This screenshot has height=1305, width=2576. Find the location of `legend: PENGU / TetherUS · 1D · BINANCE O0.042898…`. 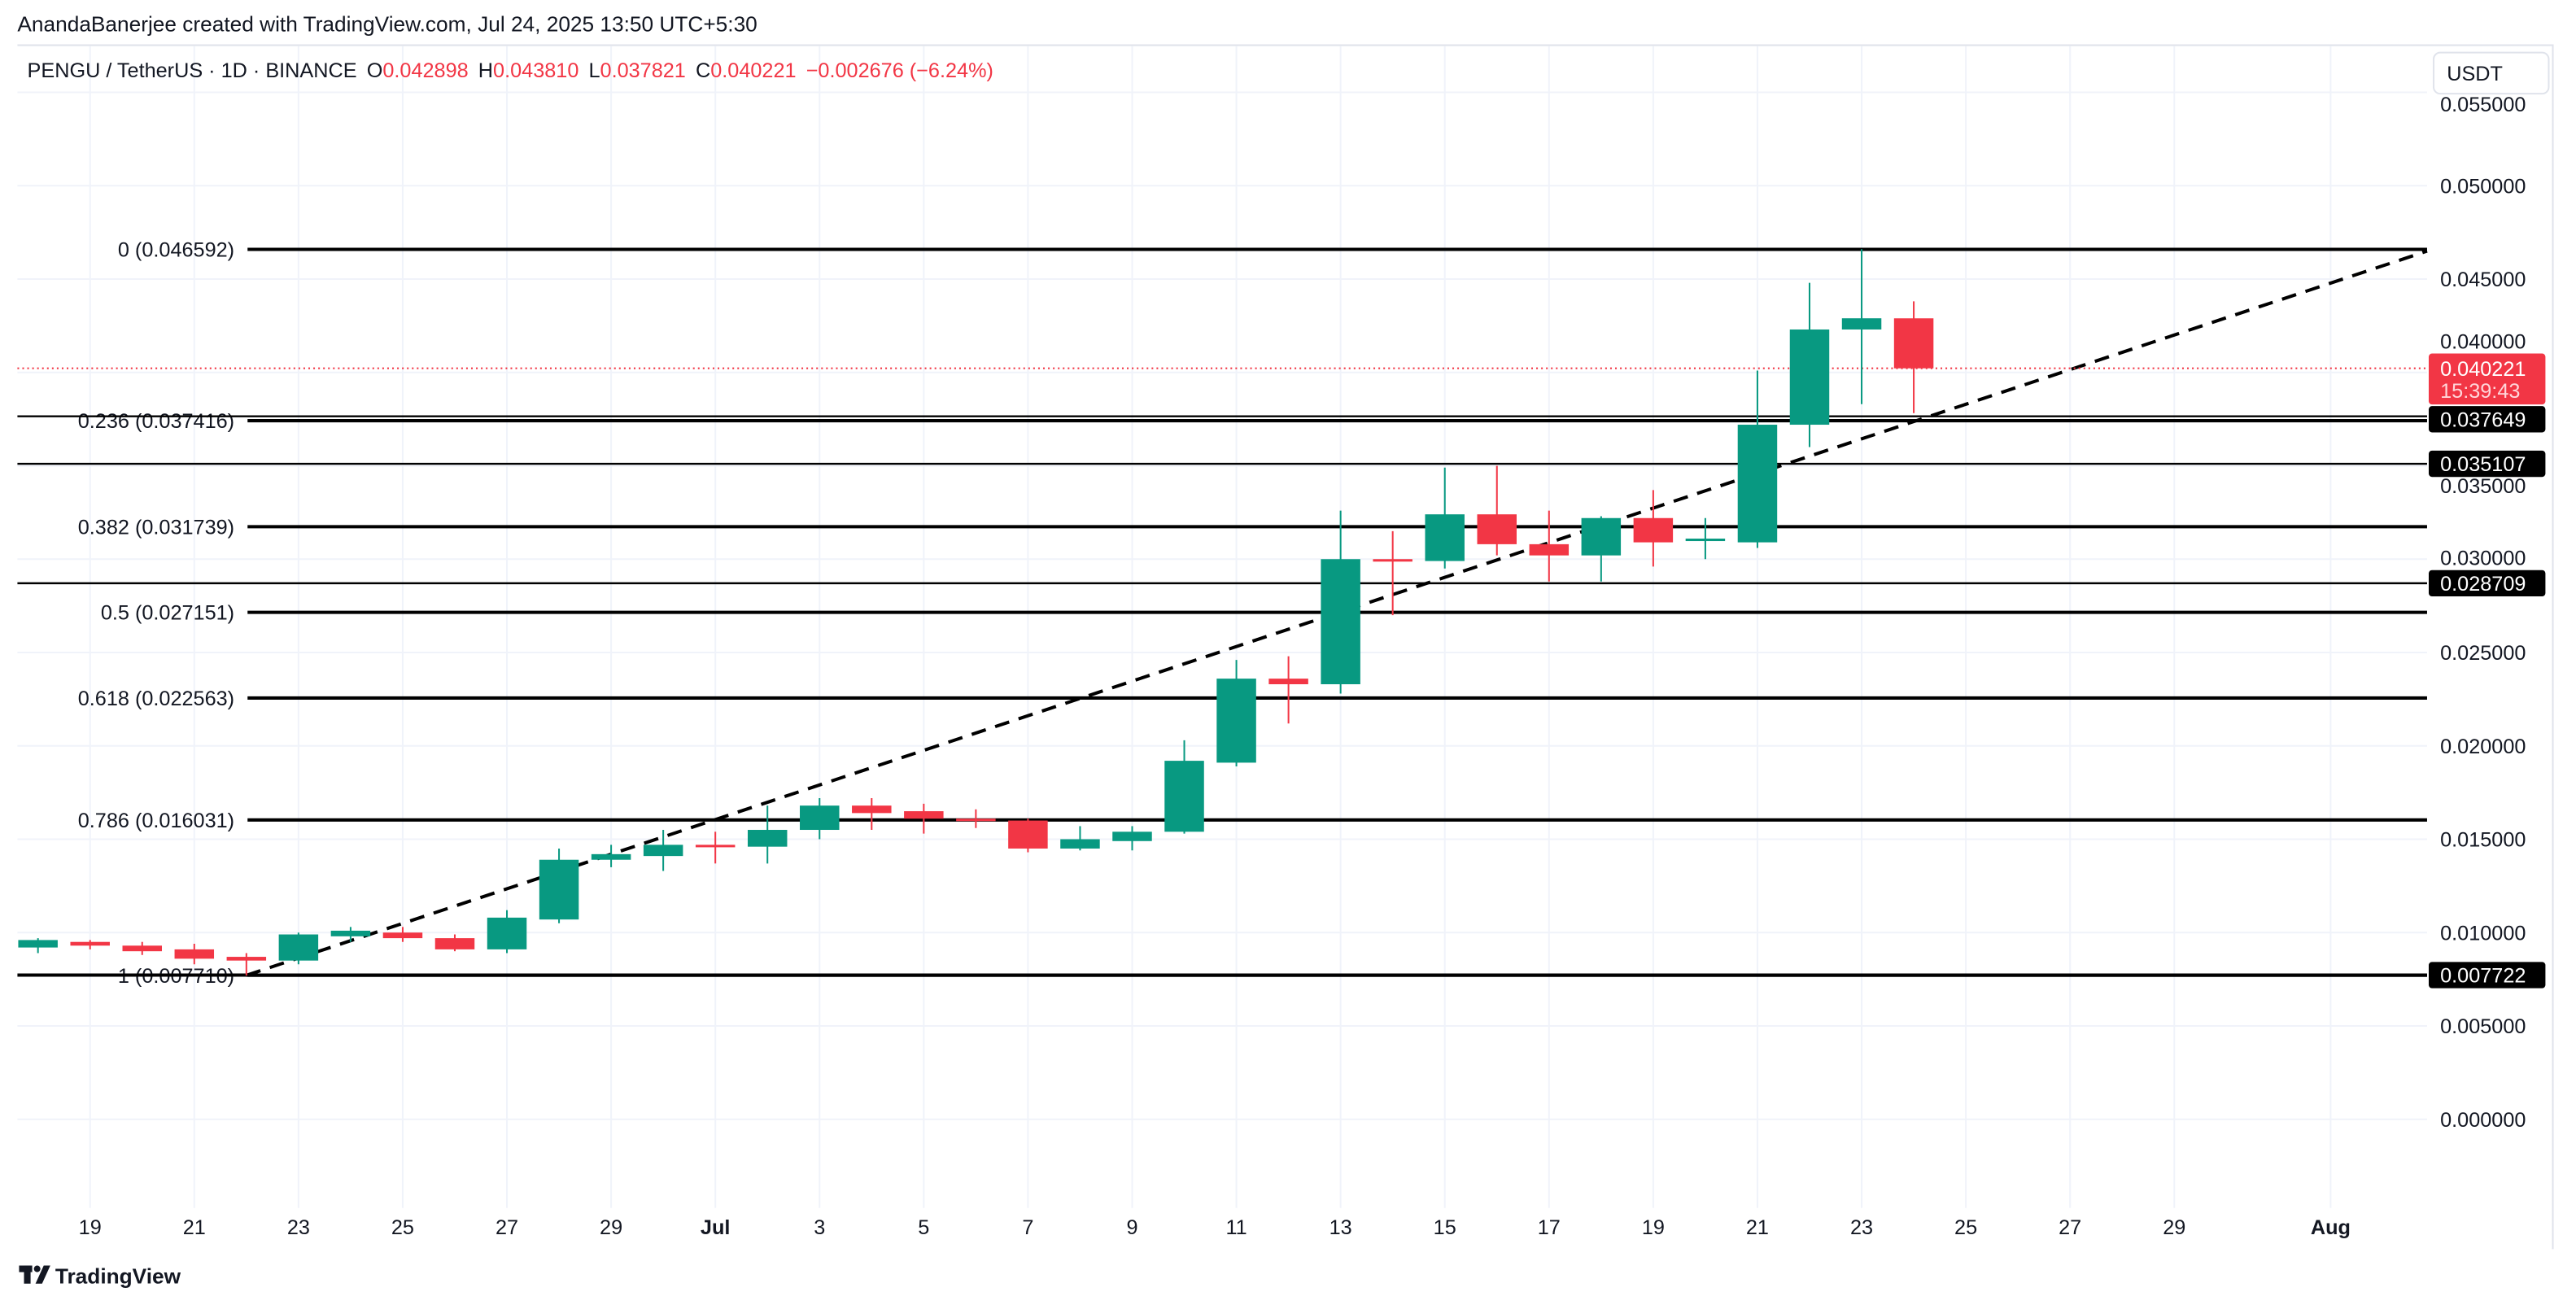

legend: PENGU / TetherUS · 1D · BINANCE O0.042898… is located at coordinates (510, 70).